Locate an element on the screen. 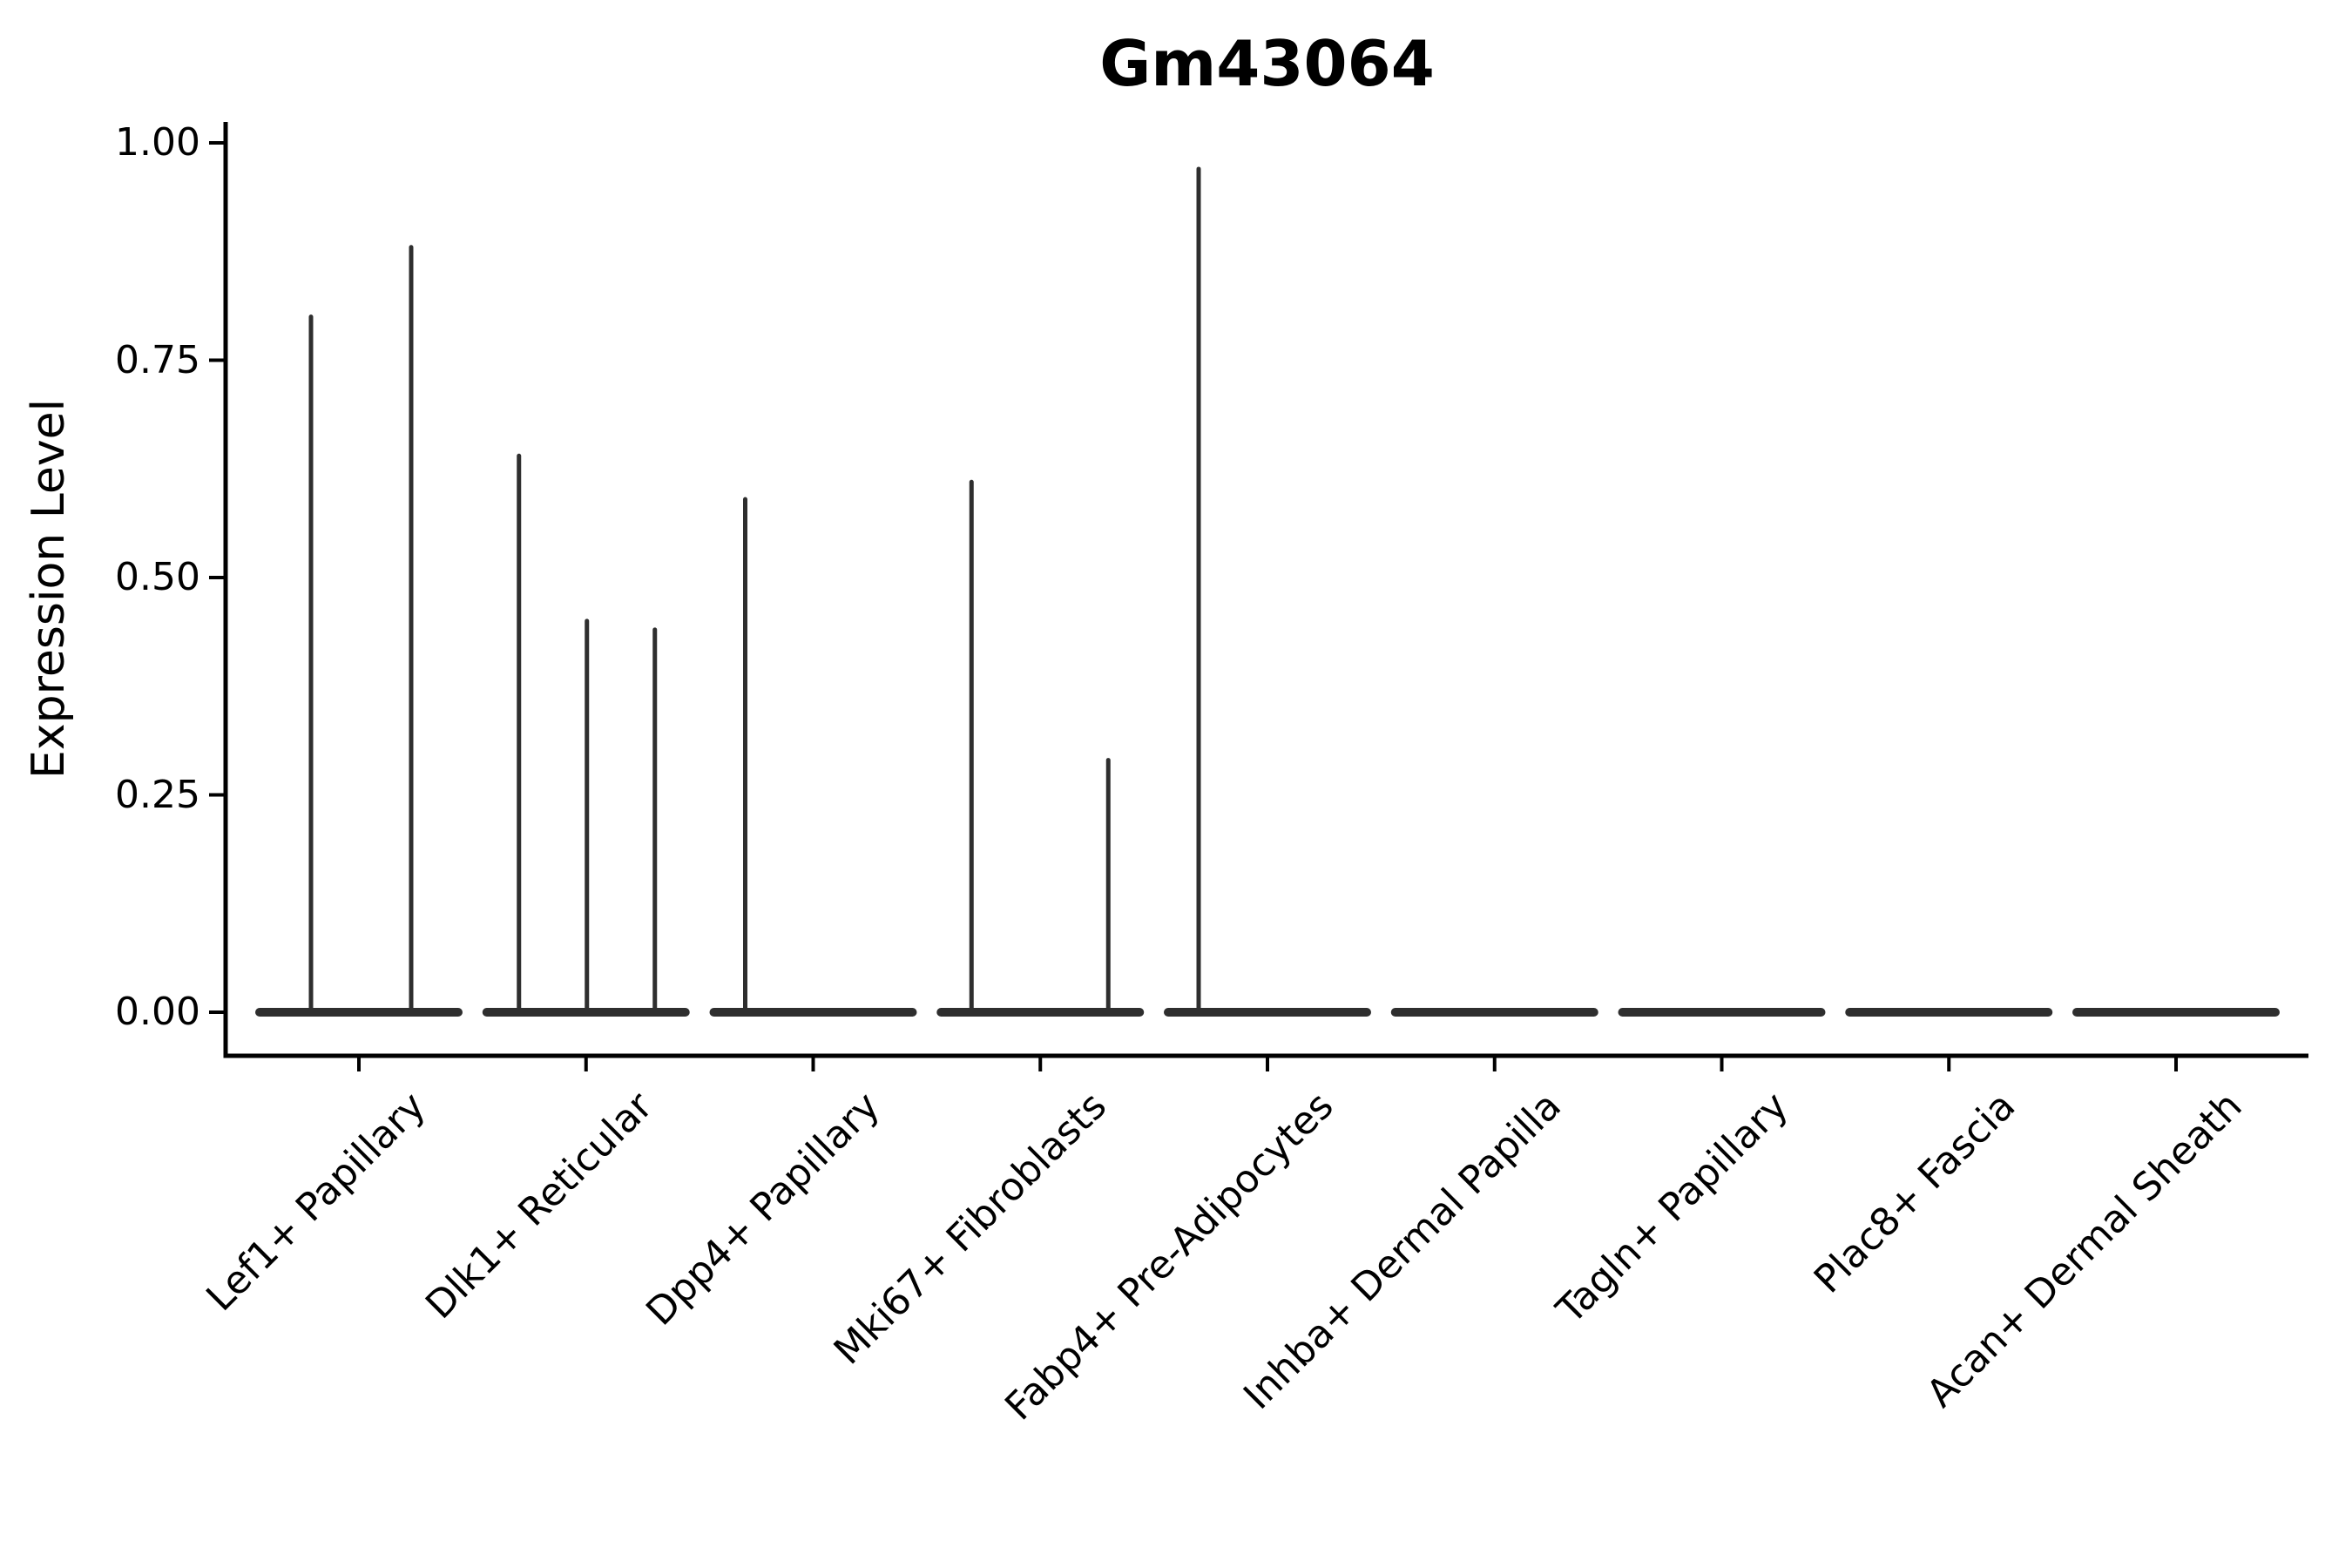 This screenshot has width=2352, height=1568. y-tick-label: 1.00 is located at coordinates (157, 142).